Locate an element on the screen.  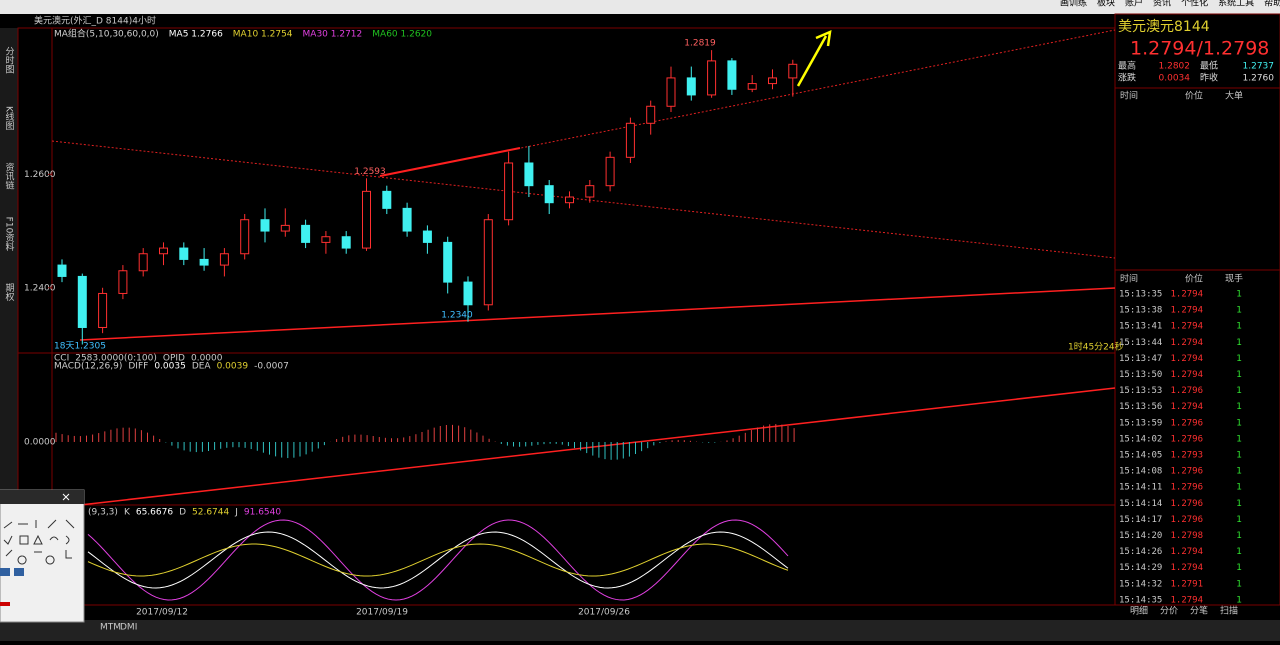
indicator-header: OPID is located at coordinates (174, 359).